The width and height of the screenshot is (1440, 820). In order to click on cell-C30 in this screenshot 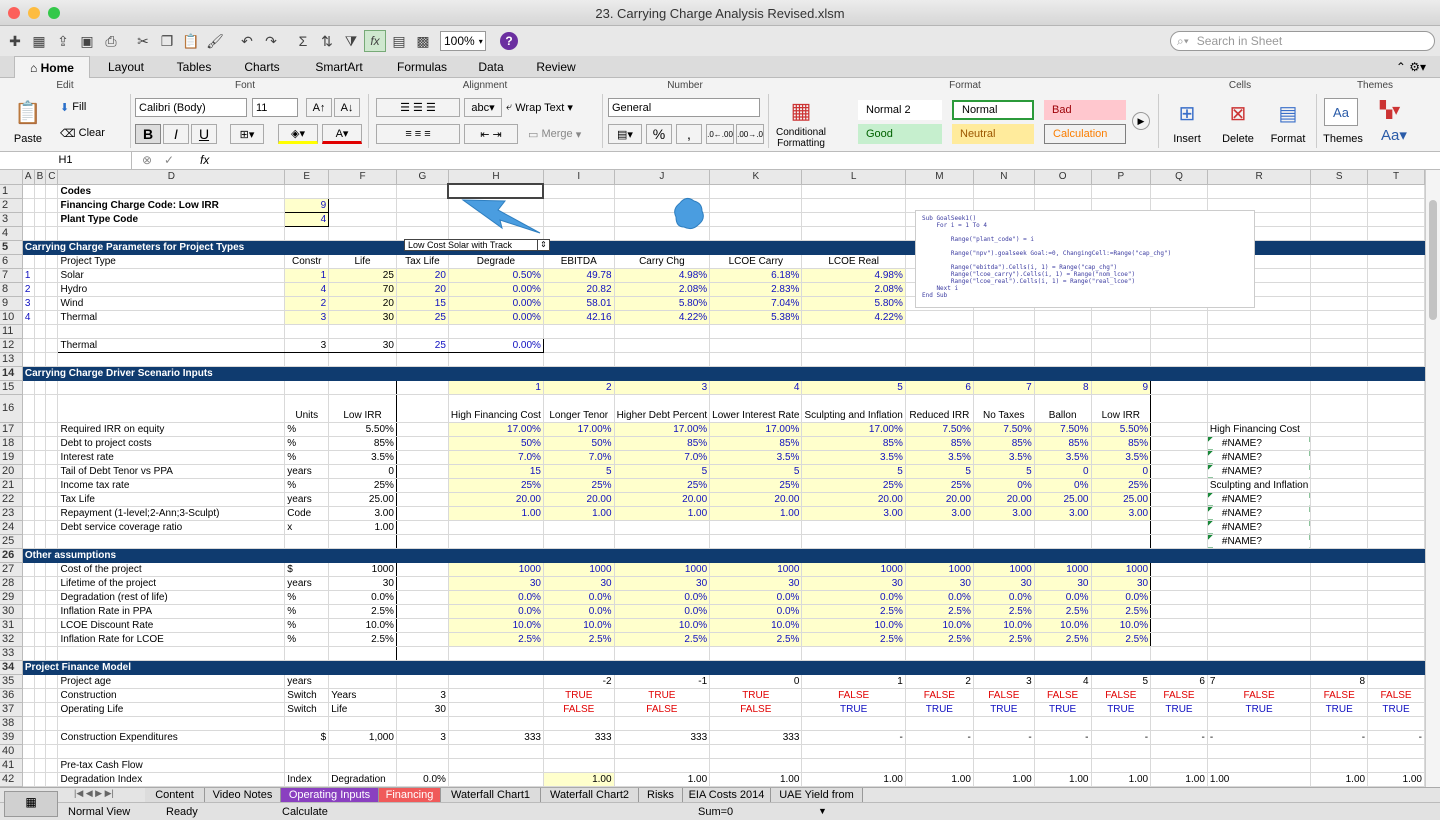, I will do `click(52, 611)`.